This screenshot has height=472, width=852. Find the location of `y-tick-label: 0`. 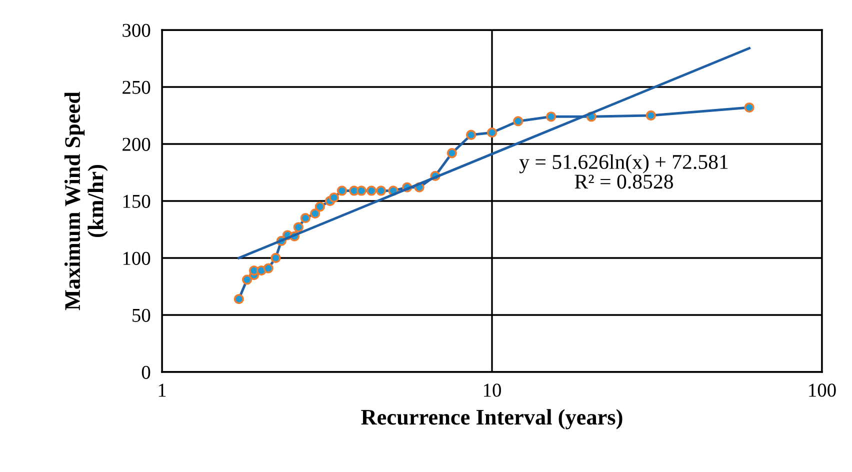

y-tick-label: 0 is located at coordinates (146, 372).